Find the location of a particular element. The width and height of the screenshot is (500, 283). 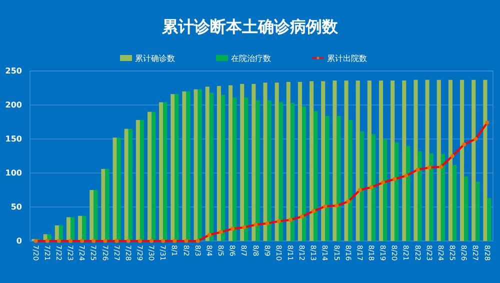

y-tick-label: 150 is located at coordinates (13, 139).